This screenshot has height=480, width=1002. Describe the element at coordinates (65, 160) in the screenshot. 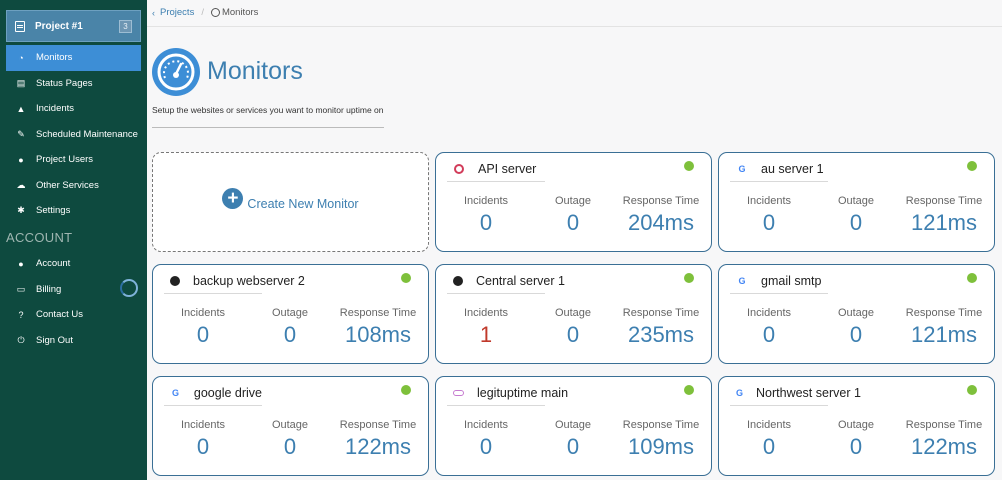

I see `sidebar-item-label: Project Users` at that location.